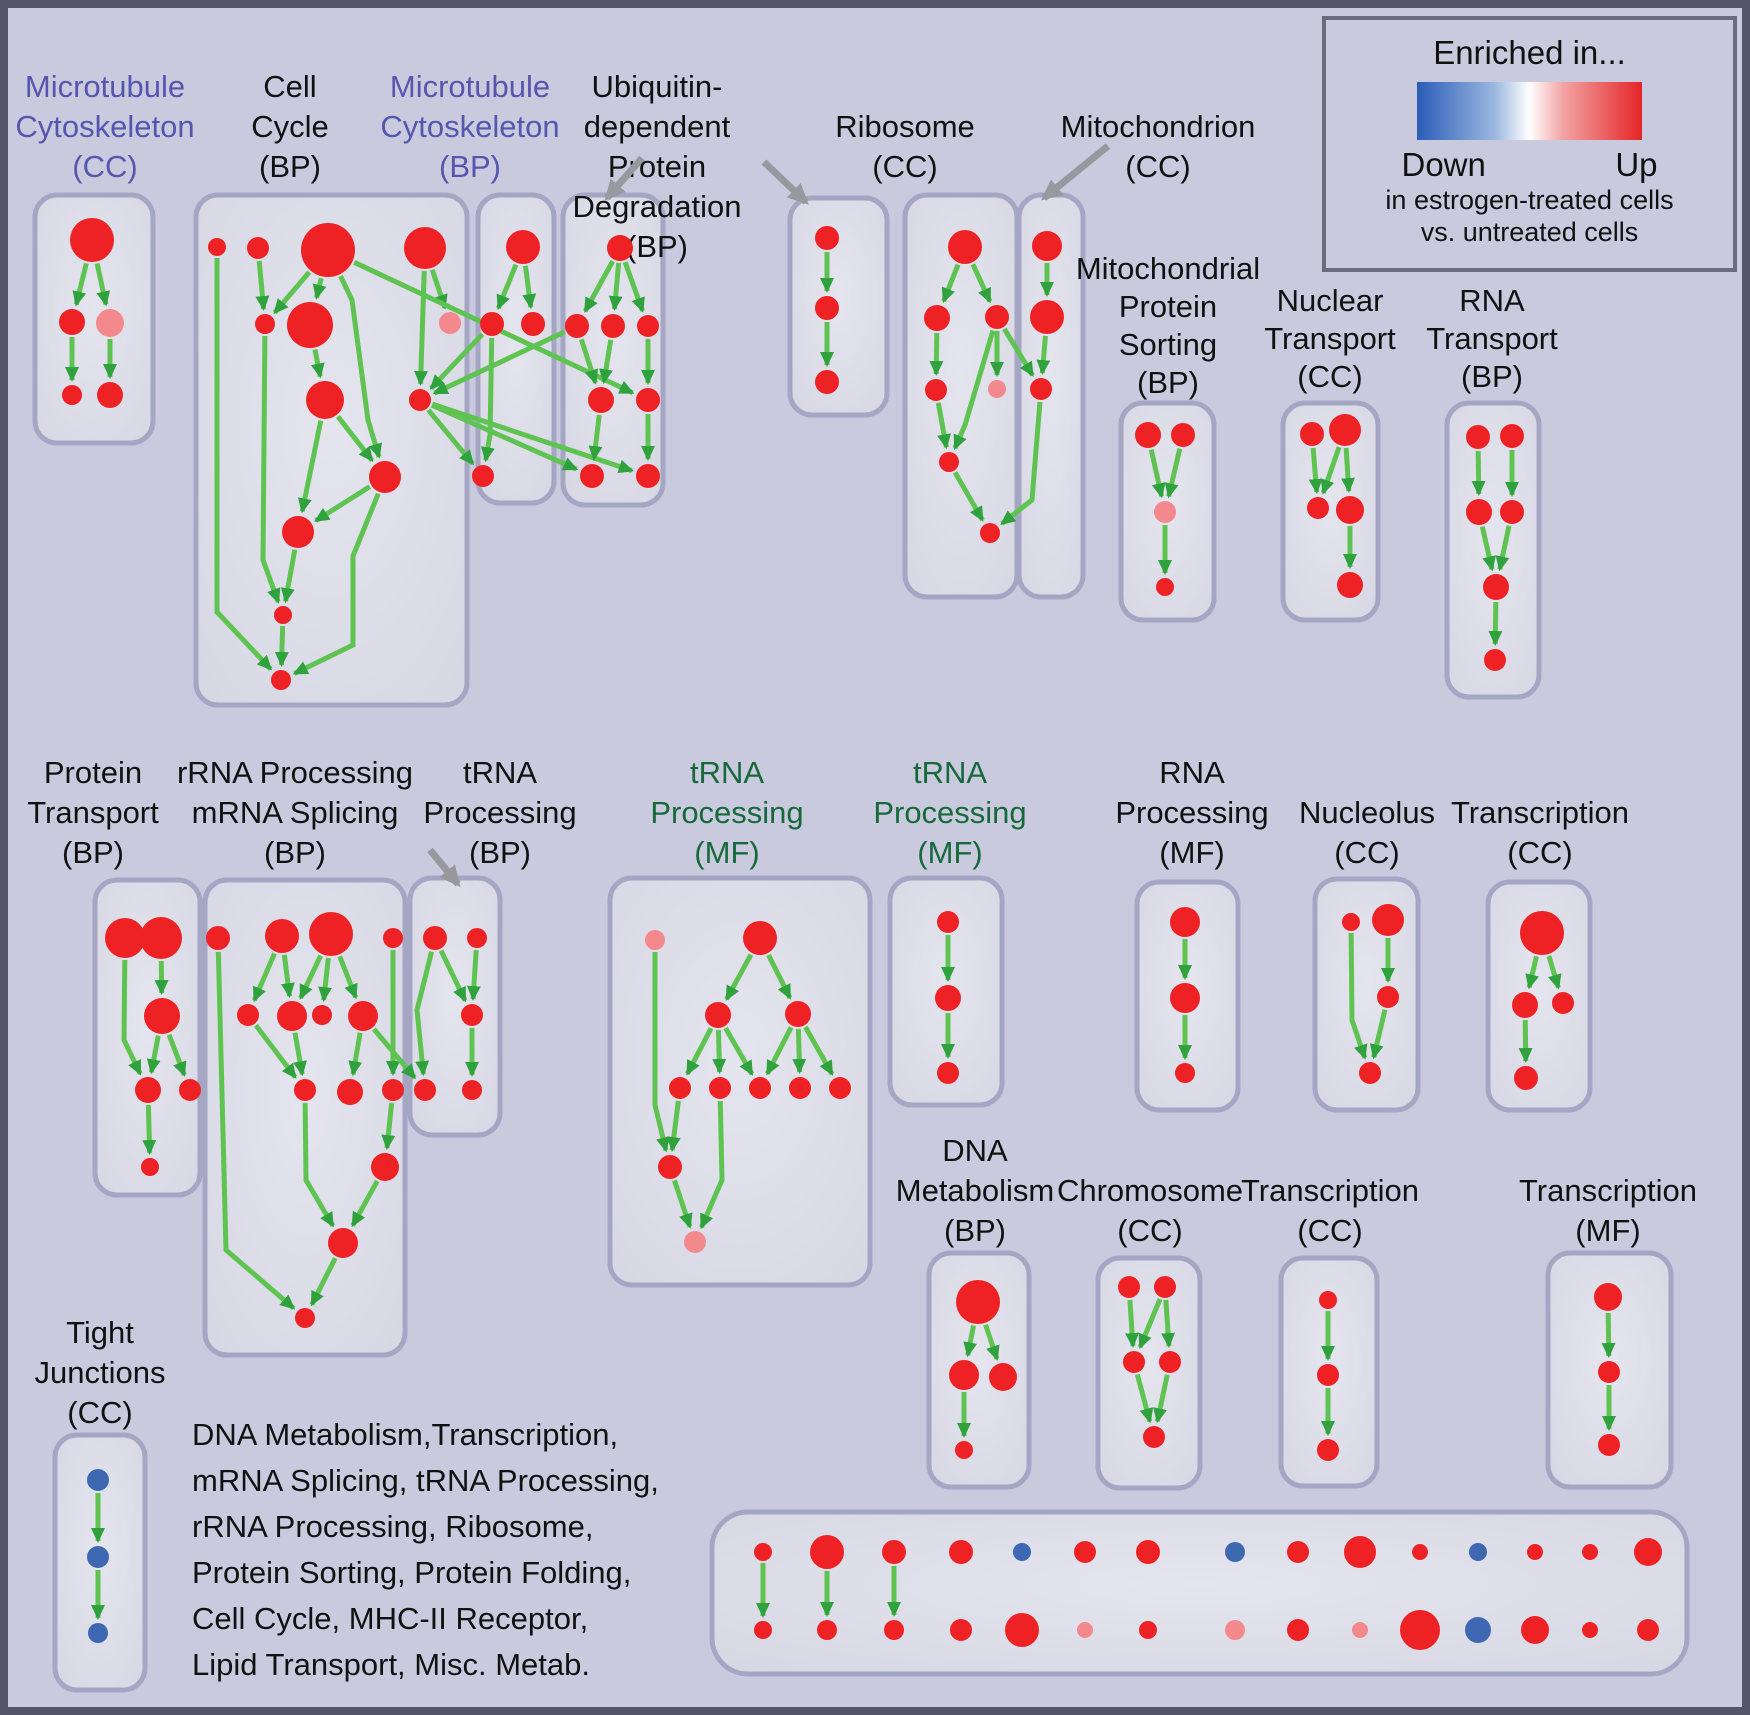  What do you see at coordinates (1328, 1375) in the screenshot?
I see `node-tb2` at bounding box center [1328, 1375].